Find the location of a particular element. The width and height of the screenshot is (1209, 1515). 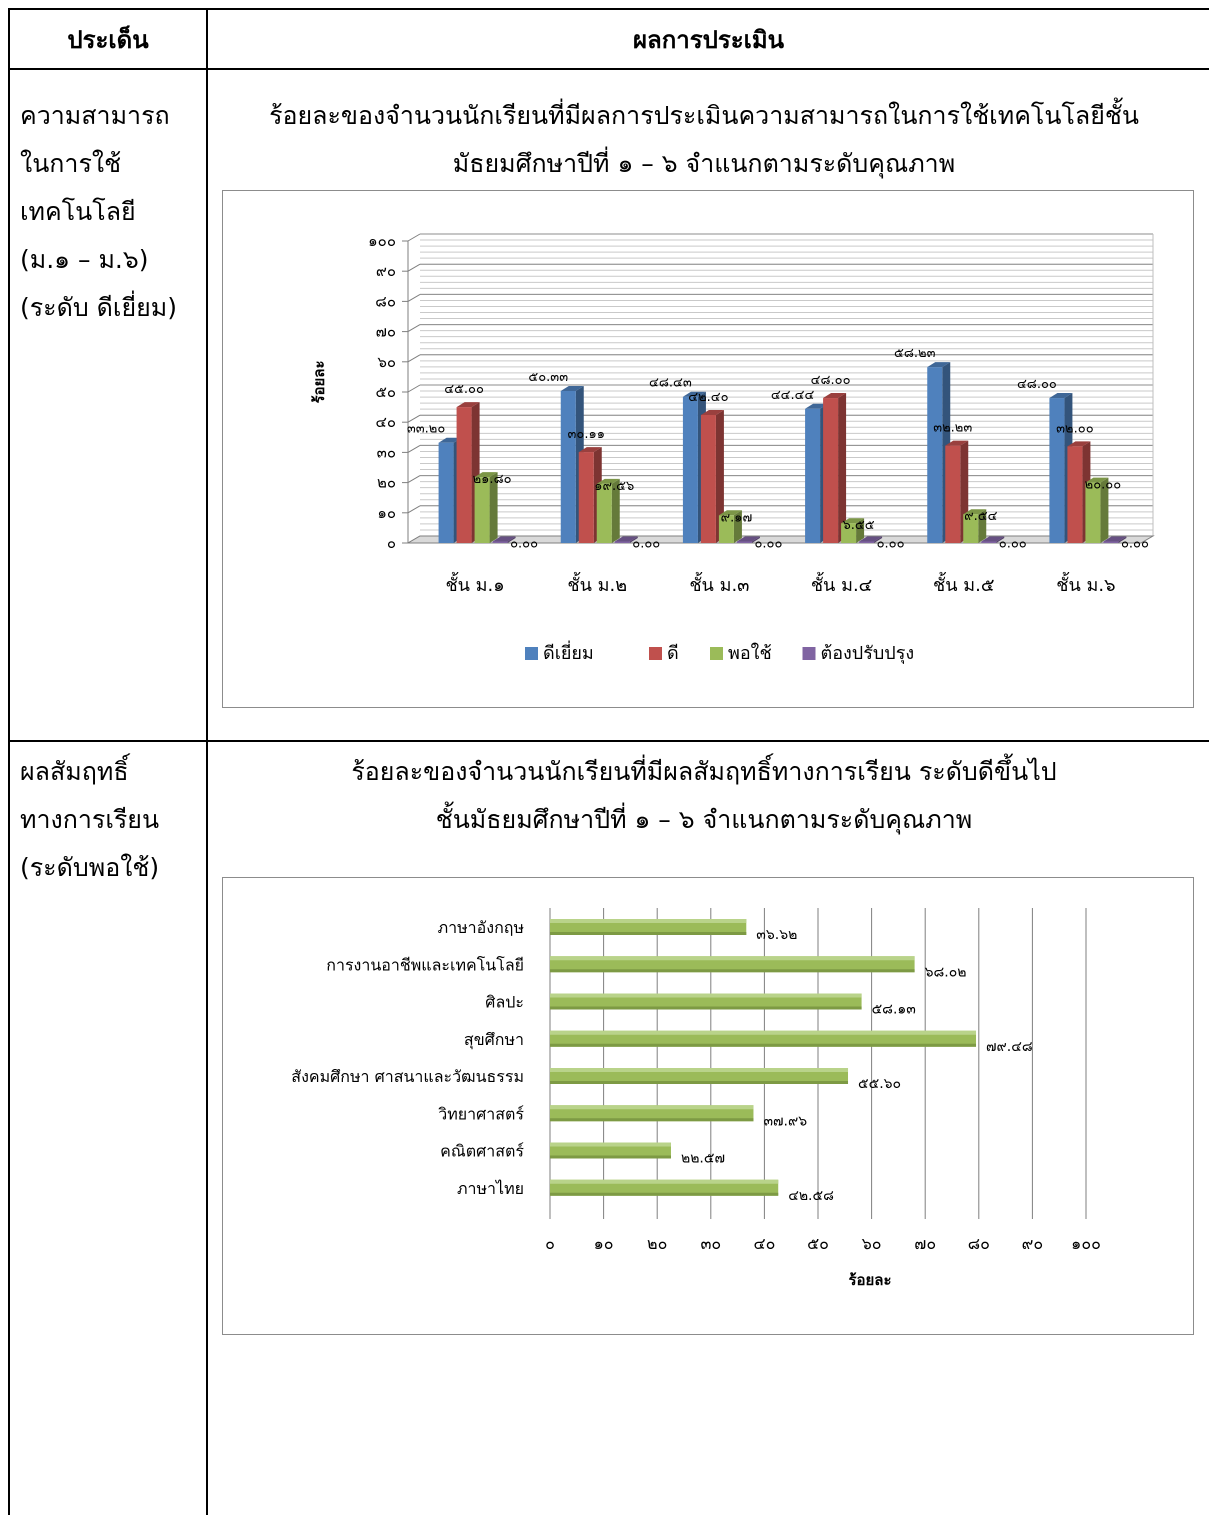

data-label: ๕๘.๒๓ is located at coordinates (915, 353).